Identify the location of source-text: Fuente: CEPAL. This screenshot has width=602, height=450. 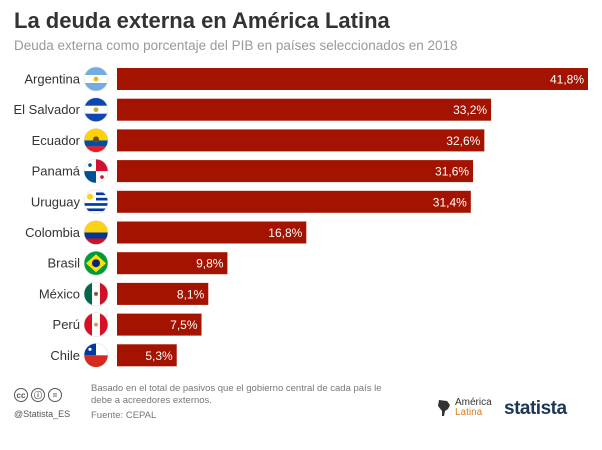
(124, 415).